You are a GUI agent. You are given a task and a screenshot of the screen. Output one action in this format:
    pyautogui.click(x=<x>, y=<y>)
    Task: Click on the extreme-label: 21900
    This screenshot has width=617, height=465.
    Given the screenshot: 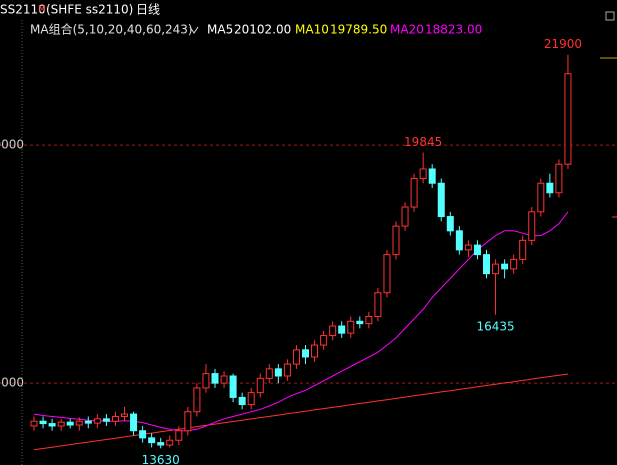 What is the action you would take?
    pyautogui.click(x=563, y=44)
    